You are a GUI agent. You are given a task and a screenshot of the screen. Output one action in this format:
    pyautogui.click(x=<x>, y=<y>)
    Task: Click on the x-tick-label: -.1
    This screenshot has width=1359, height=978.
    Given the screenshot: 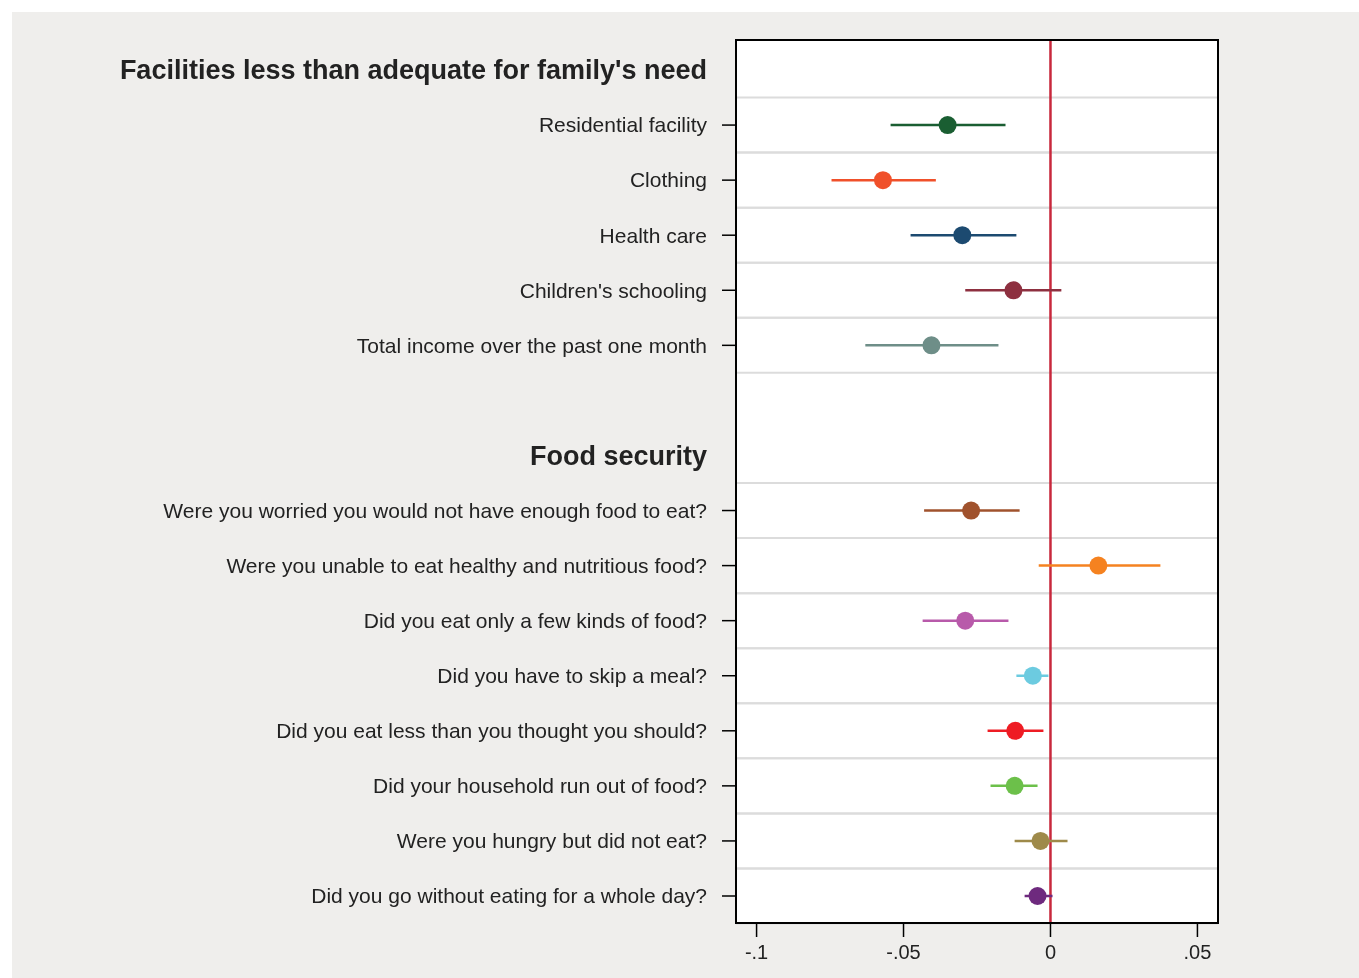 What is the action you would take?
    pyautogui.click(x=756, y=952)
    